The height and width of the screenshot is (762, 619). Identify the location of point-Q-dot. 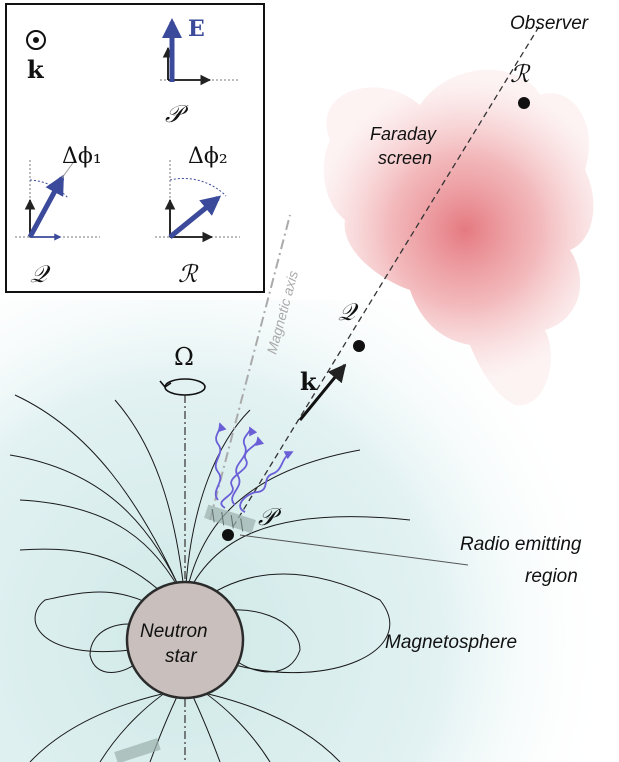
(359, 346).